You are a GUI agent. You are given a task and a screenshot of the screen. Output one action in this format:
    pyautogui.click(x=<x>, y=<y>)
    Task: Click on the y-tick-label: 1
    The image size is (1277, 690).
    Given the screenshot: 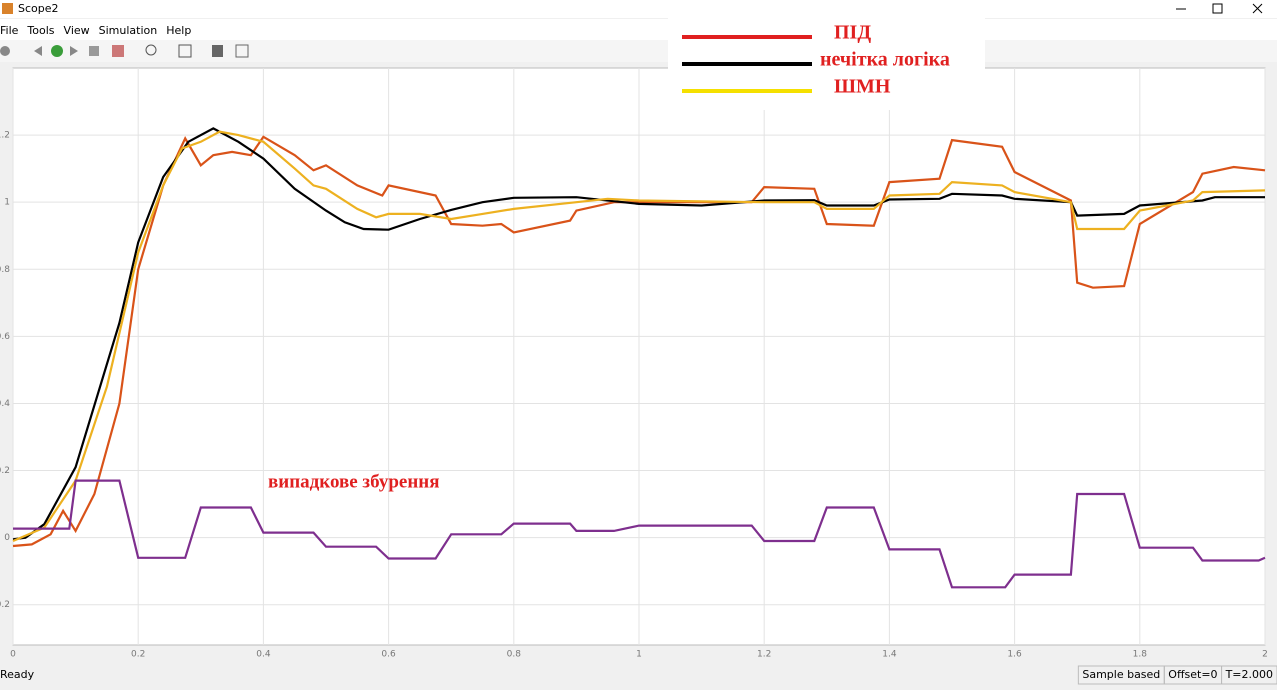 What is the action you would take?
    pyautogui.click(x=7, y=203)
    